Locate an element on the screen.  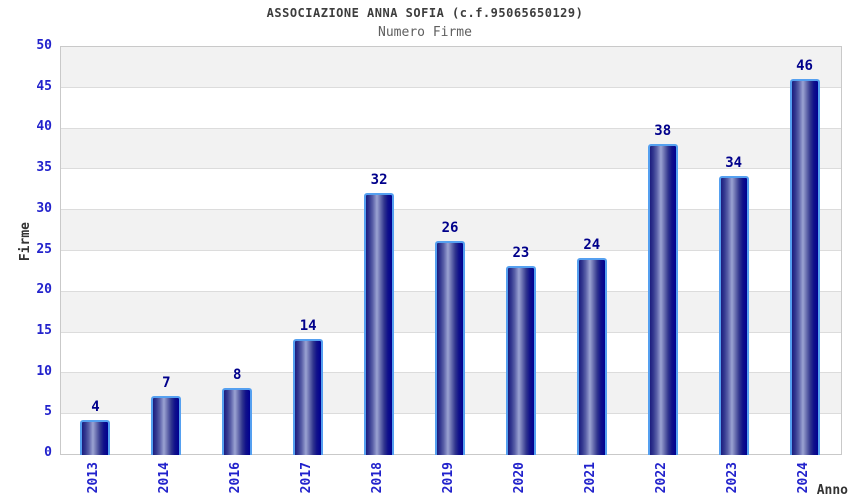
bar-value-label: 26 is located at coordinates (450, 228).